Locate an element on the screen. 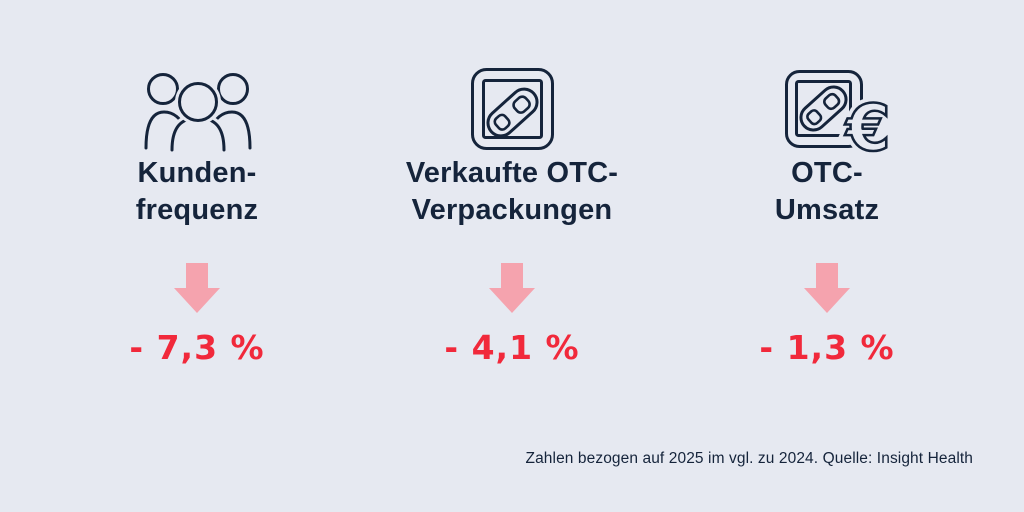 Image resolution: width=1024 pixels, height=512 pixels. stat-title-line2: Umsatz is located at coordinates (827, 210).